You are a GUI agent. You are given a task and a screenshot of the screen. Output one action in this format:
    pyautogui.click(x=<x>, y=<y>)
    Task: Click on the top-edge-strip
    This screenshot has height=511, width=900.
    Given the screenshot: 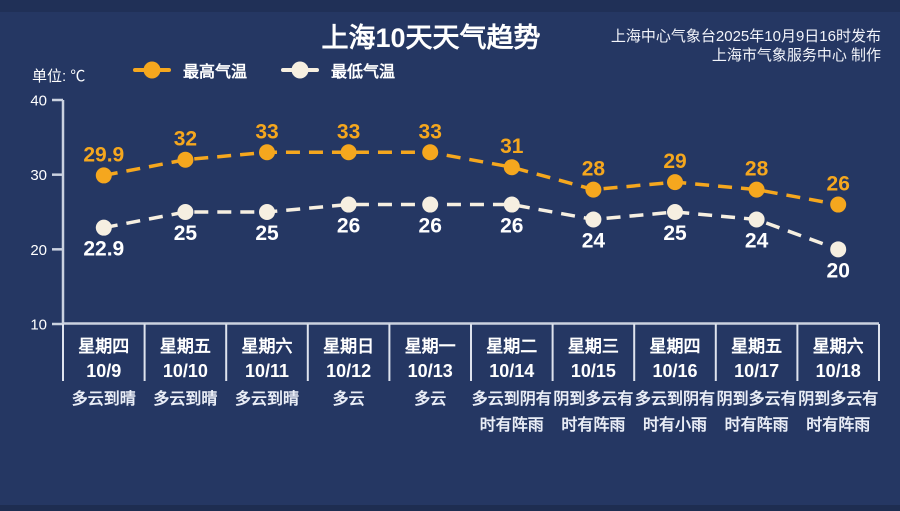 What is the action you would take?
    pyautogui.click(x=450, y=6)
    